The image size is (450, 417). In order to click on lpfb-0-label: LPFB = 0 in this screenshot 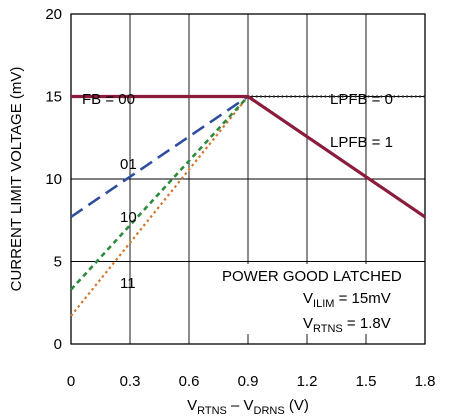, I will do `click(361, 99)`.